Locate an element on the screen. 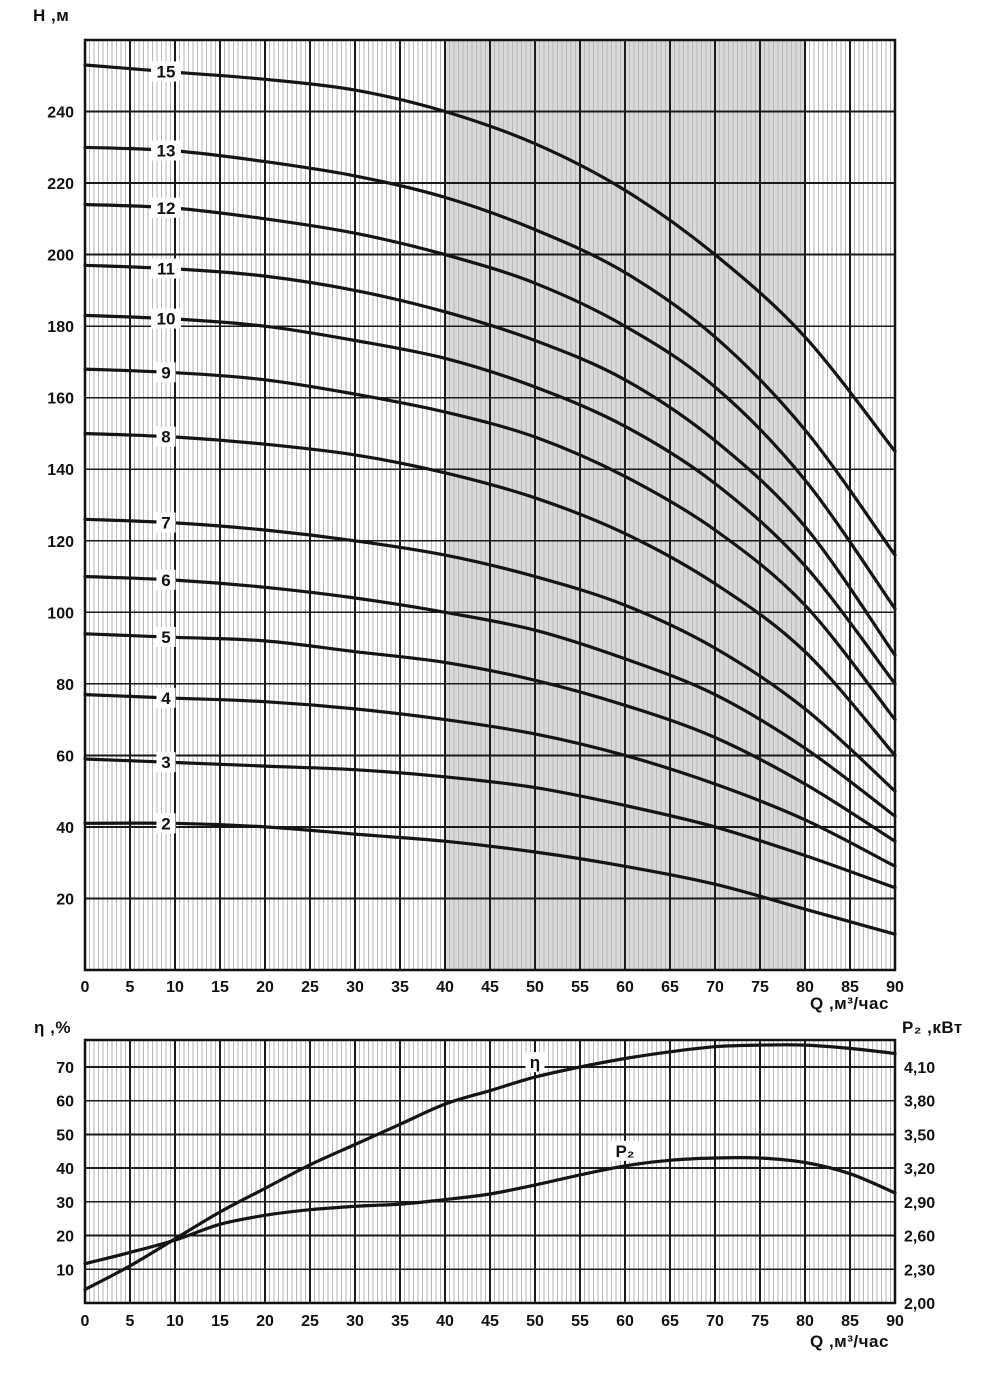 This screenshot has height=1373, width=1000. stage-label-12: 12 is located at coordinates (166, 208).